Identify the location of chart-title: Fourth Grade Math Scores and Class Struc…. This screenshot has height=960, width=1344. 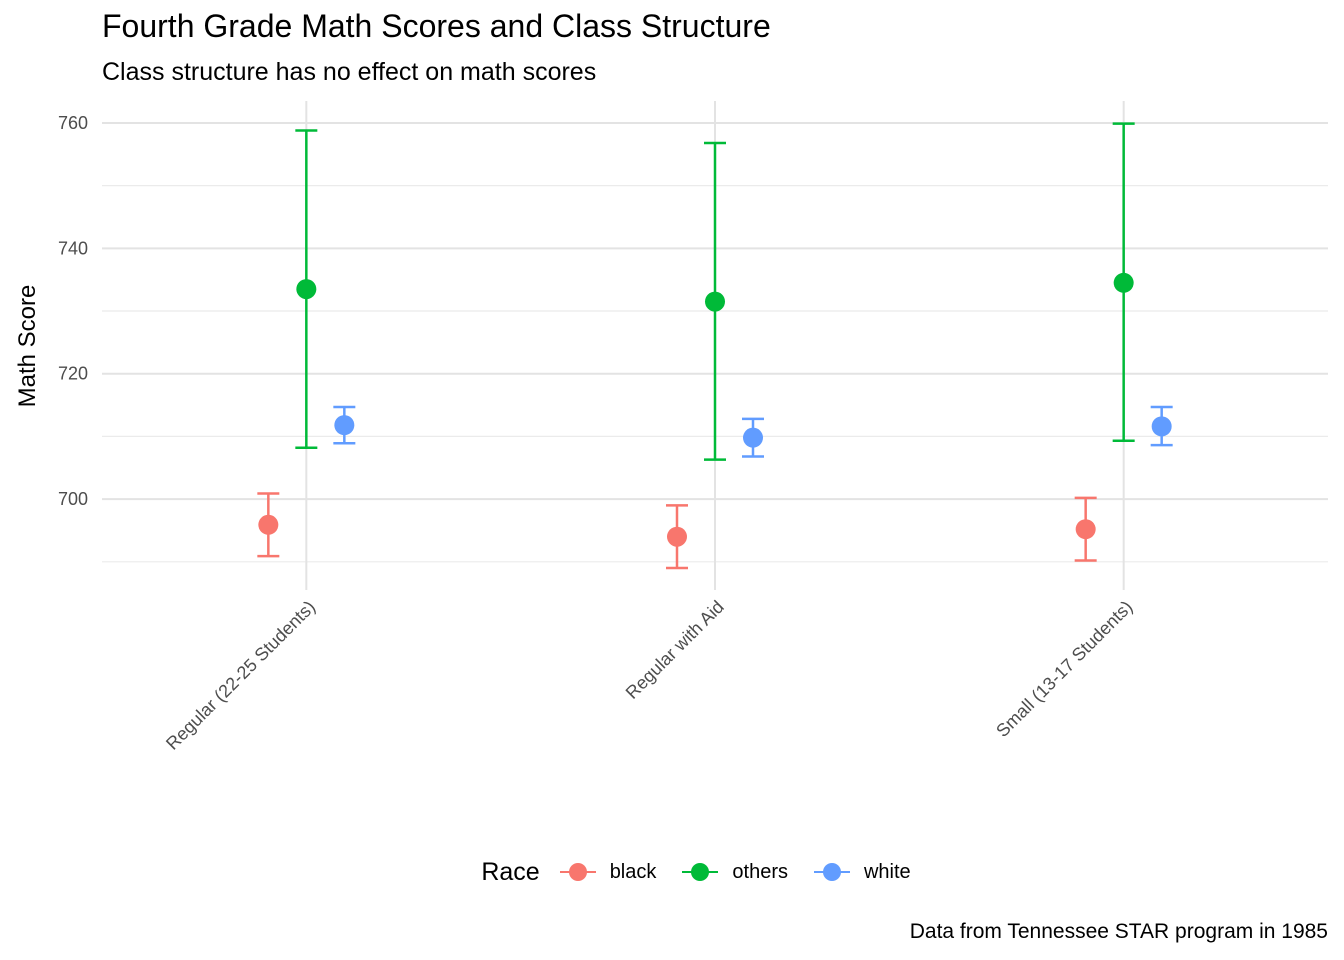
(436, 26).